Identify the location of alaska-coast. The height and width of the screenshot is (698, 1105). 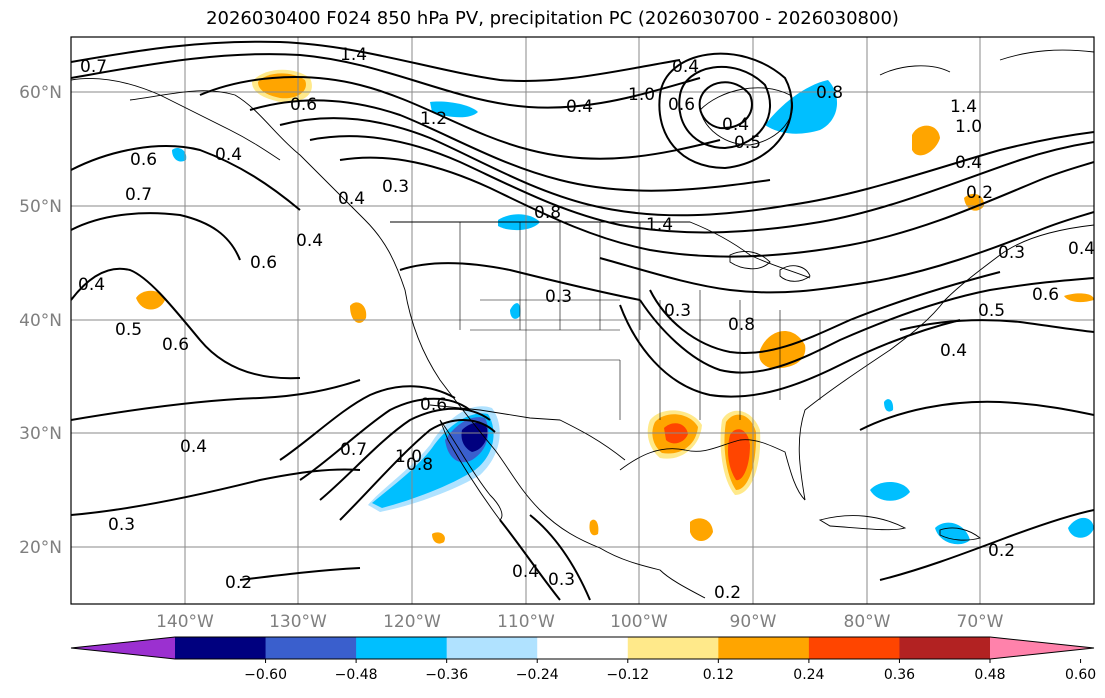
(176, 119).